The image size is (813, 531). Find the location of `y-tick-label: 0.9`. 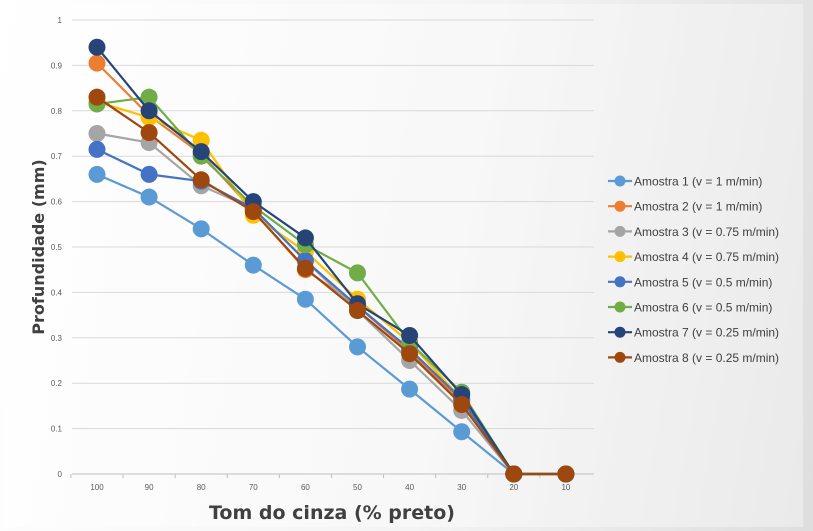

y-tick-label: 0.9 is located at coordinates (57, 65).